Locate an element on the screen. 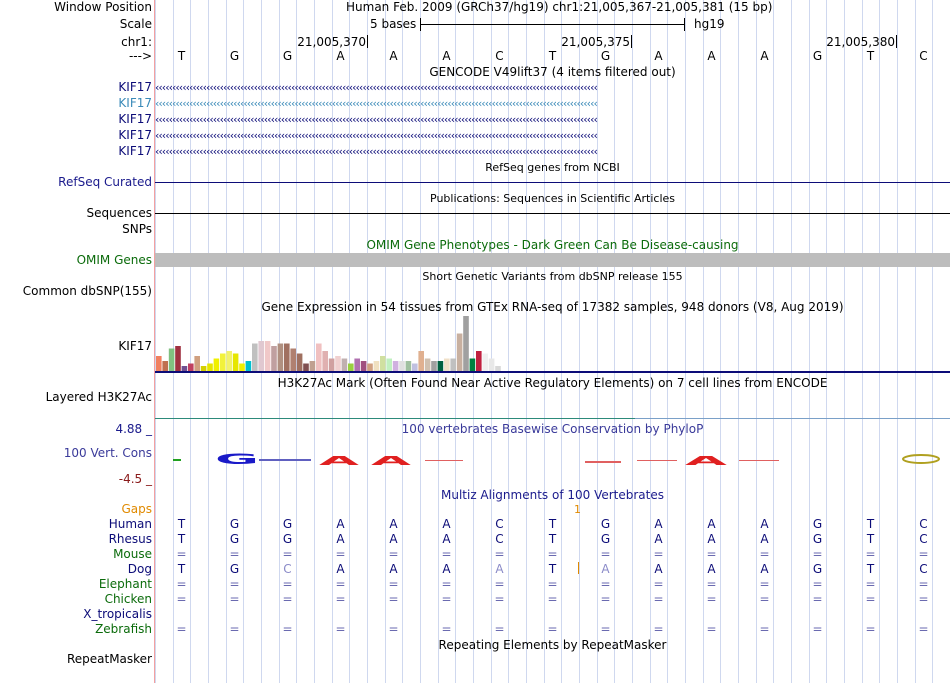  species-label: Human is located at coordinates (130, 524).